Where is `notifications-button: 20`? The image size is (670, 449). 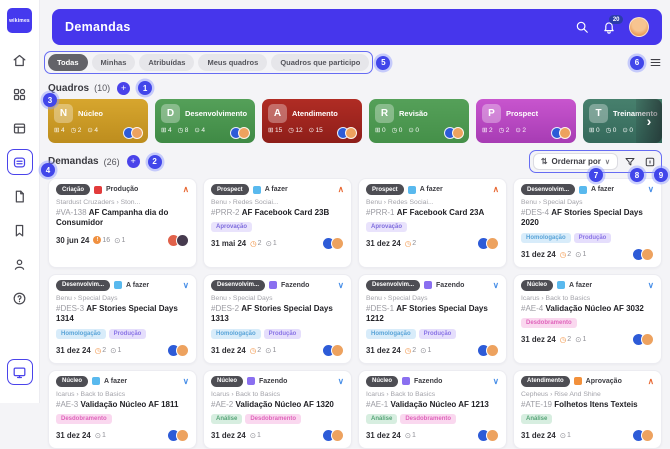
notifications-button: 20 is located at coordinates (612, 24).